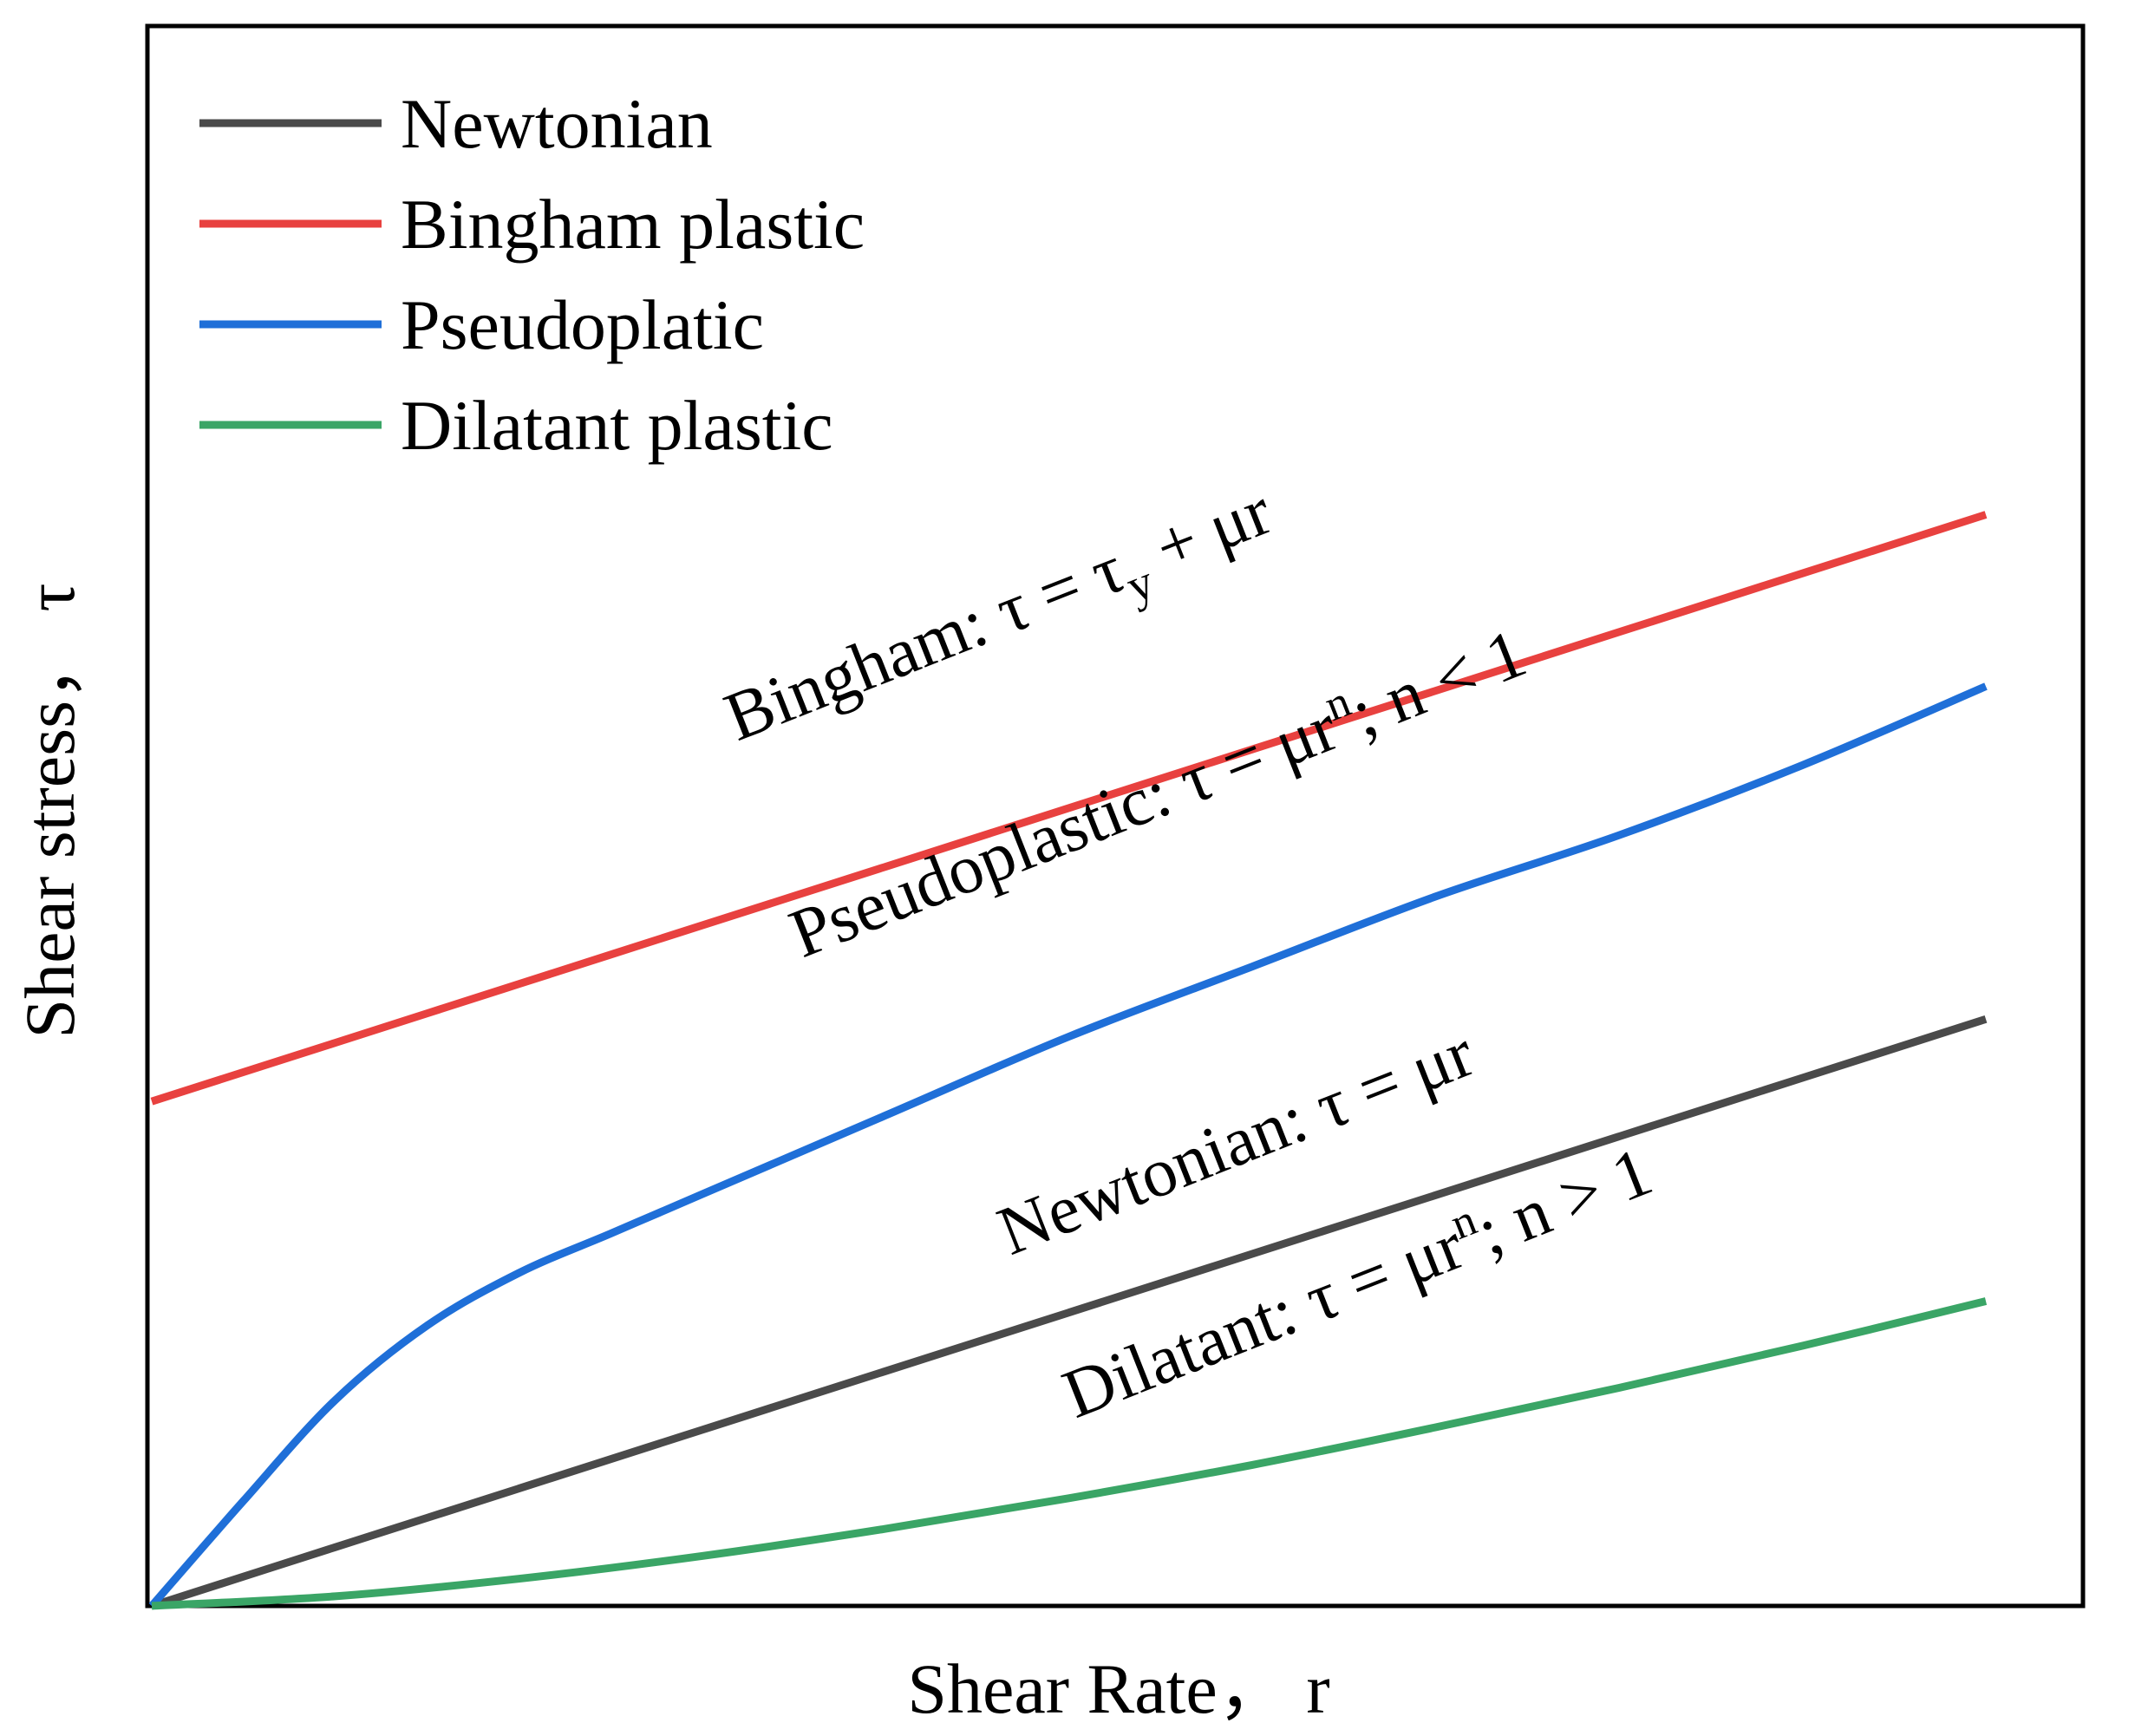 This screenshot has height=1736, width=2135. What do you see at coordinates (617, 425) in the screenshot?
I see `legend-label-dilatant-plastic: Dilatant plastic` at bounding box center [617, 425].